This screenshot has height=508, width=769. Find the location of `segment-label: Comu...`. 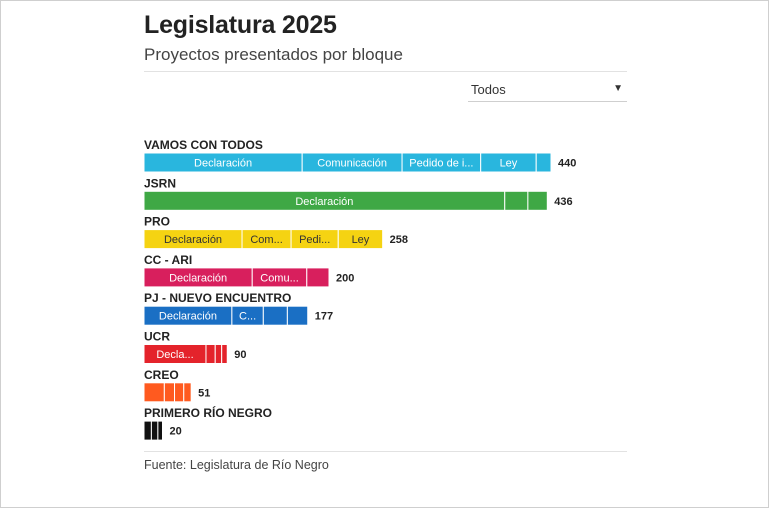

segment-label: Comu... is located at coordinates (279, 278).